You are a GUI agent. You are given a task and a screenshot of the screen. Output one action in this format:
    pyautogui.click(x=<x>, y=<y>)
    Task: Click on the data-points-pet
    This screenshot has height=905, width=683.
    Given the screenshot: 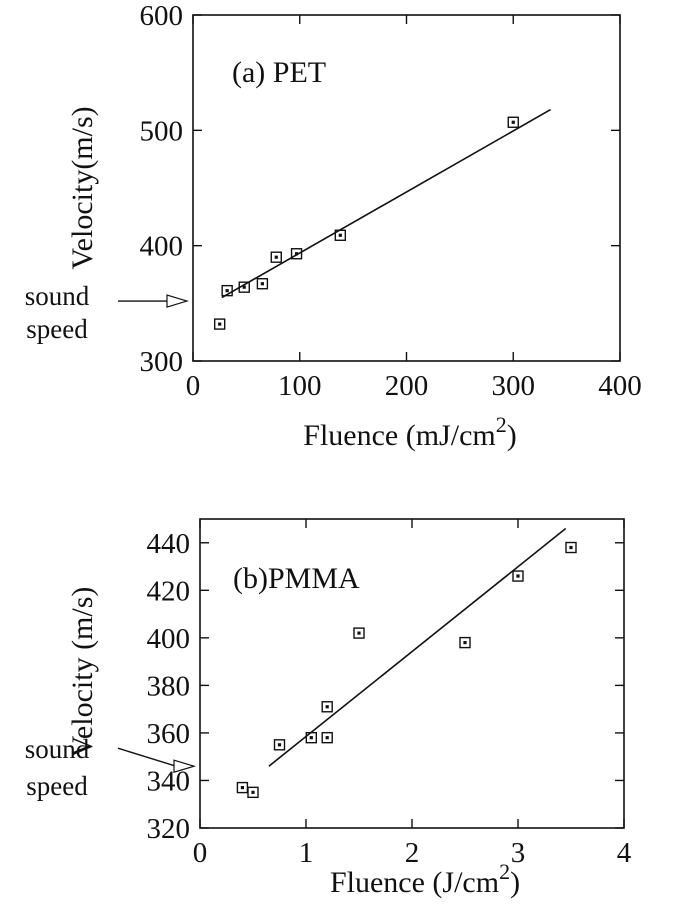 What is the action you would take?
    pyautogui.click(x=366, y=223)
    